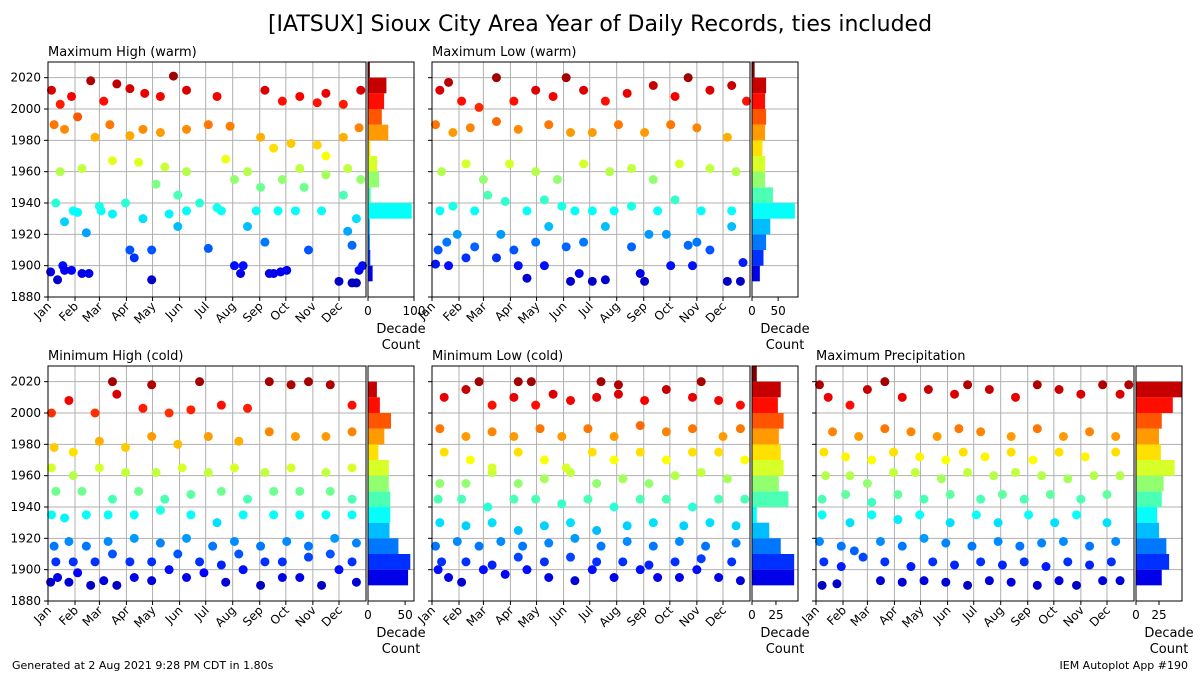  What do you see at coordinates (25, 476) in the screenshot?
I see `y-tick-label: 1960` at bounding box center [25, 476].